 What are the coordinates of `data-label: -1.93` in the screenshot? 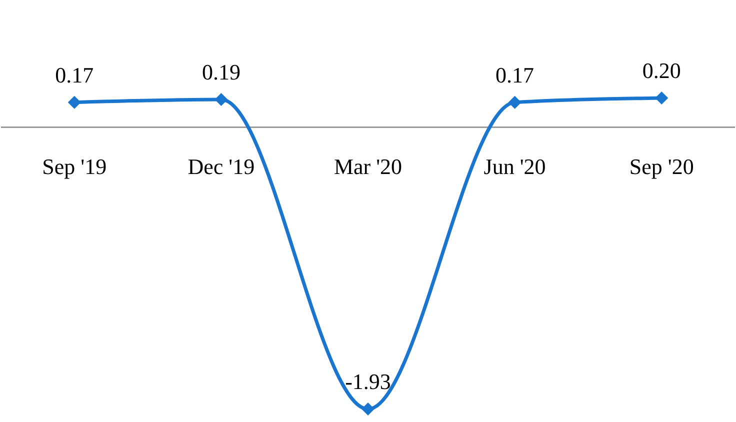 It's located at (368, 381).